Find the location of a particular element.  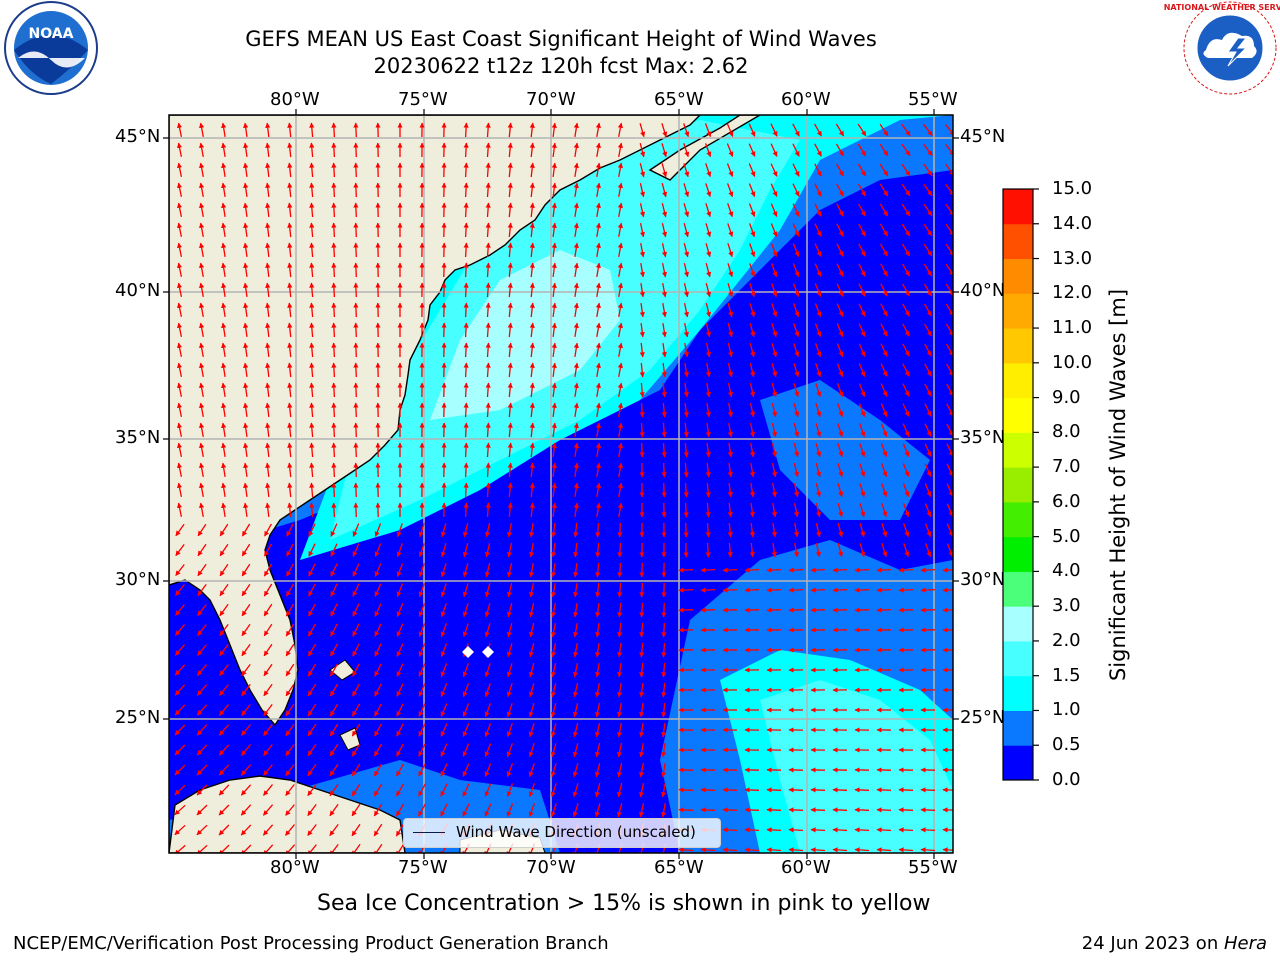

lat-tick-right: 40°N is located at coordinates (983, 290).